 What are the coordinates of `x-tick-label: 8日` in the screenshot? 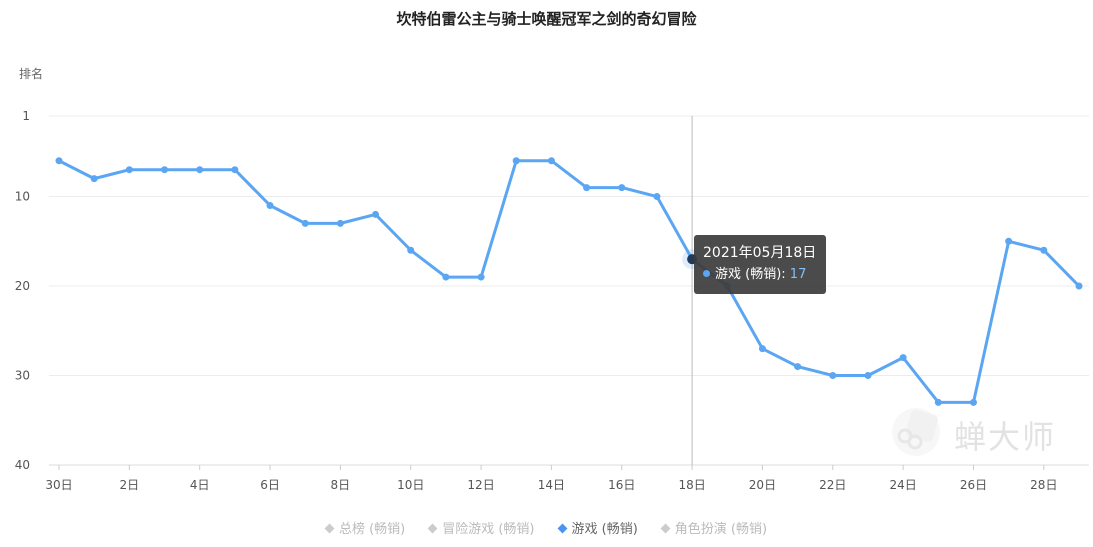 It's located at (341, 485).